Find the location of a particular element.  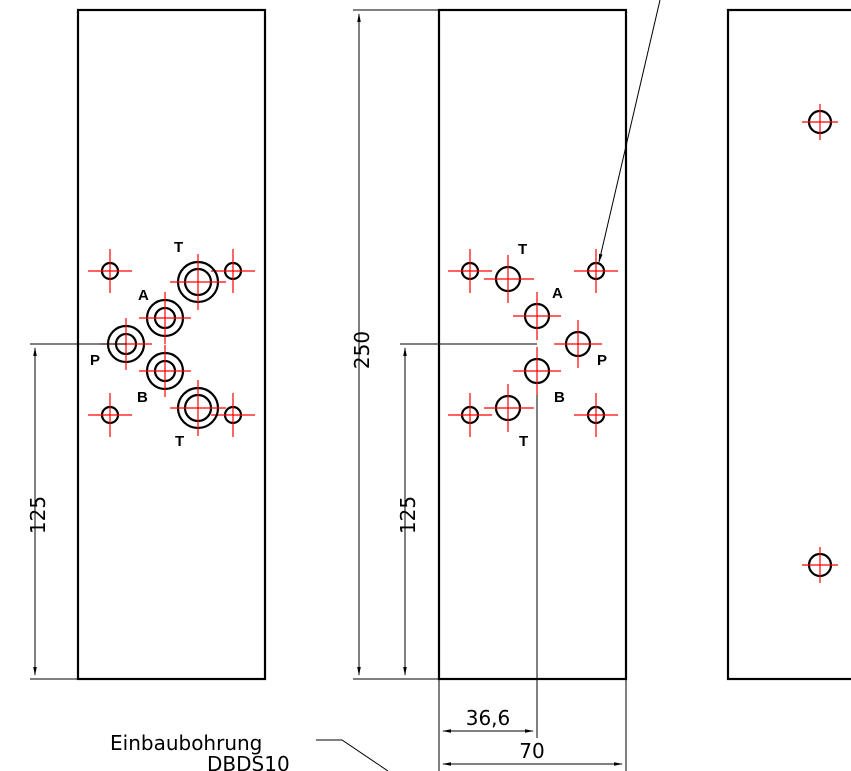

middle-port-P is located at coordinates (578, 344).